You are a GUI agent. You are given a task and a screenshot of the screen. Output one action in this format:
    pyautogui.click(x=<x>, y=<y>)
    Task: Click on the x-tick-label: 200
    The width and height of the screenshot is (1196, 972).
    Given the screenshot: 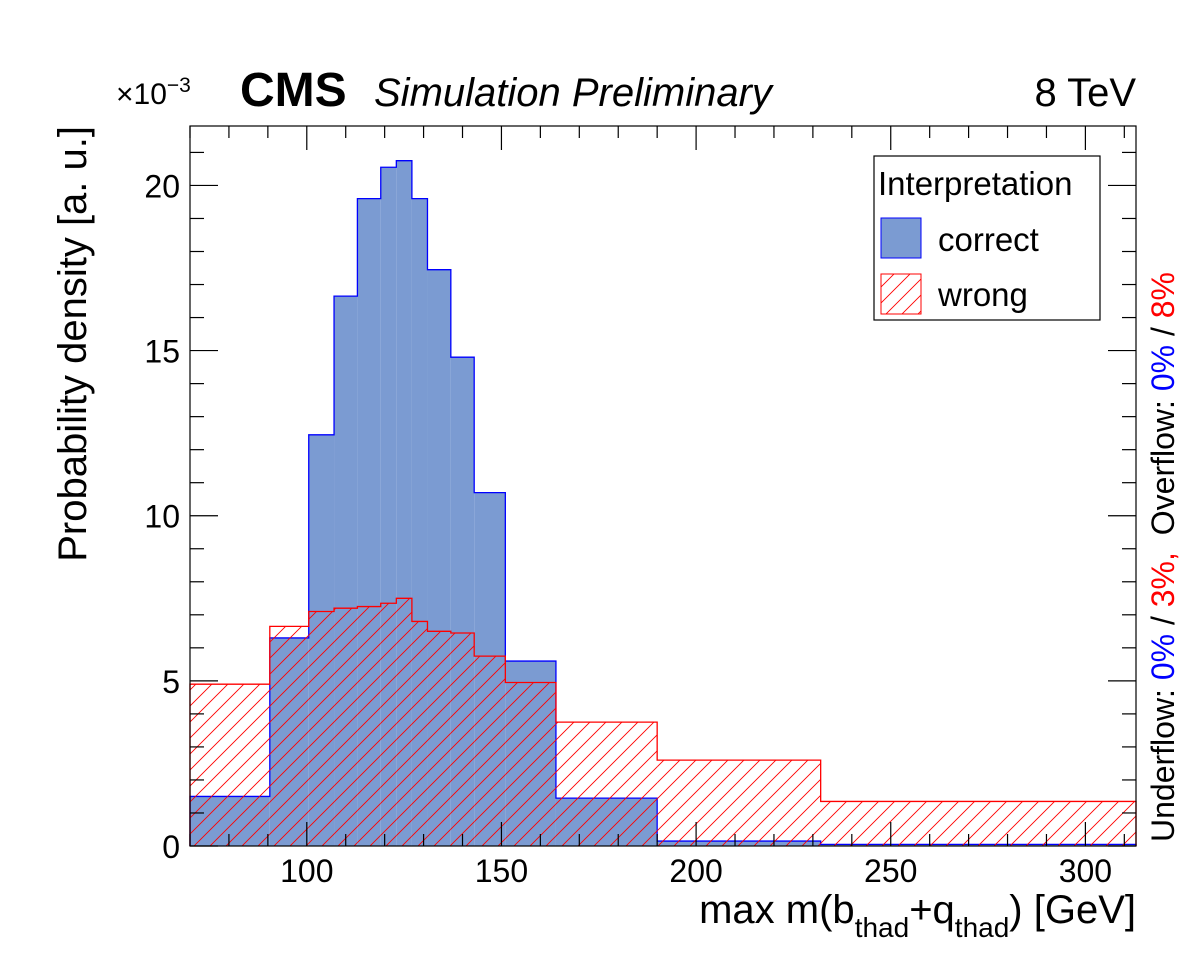 What is the action you would take?
    pyautogui.click(x=695, y=871)
    